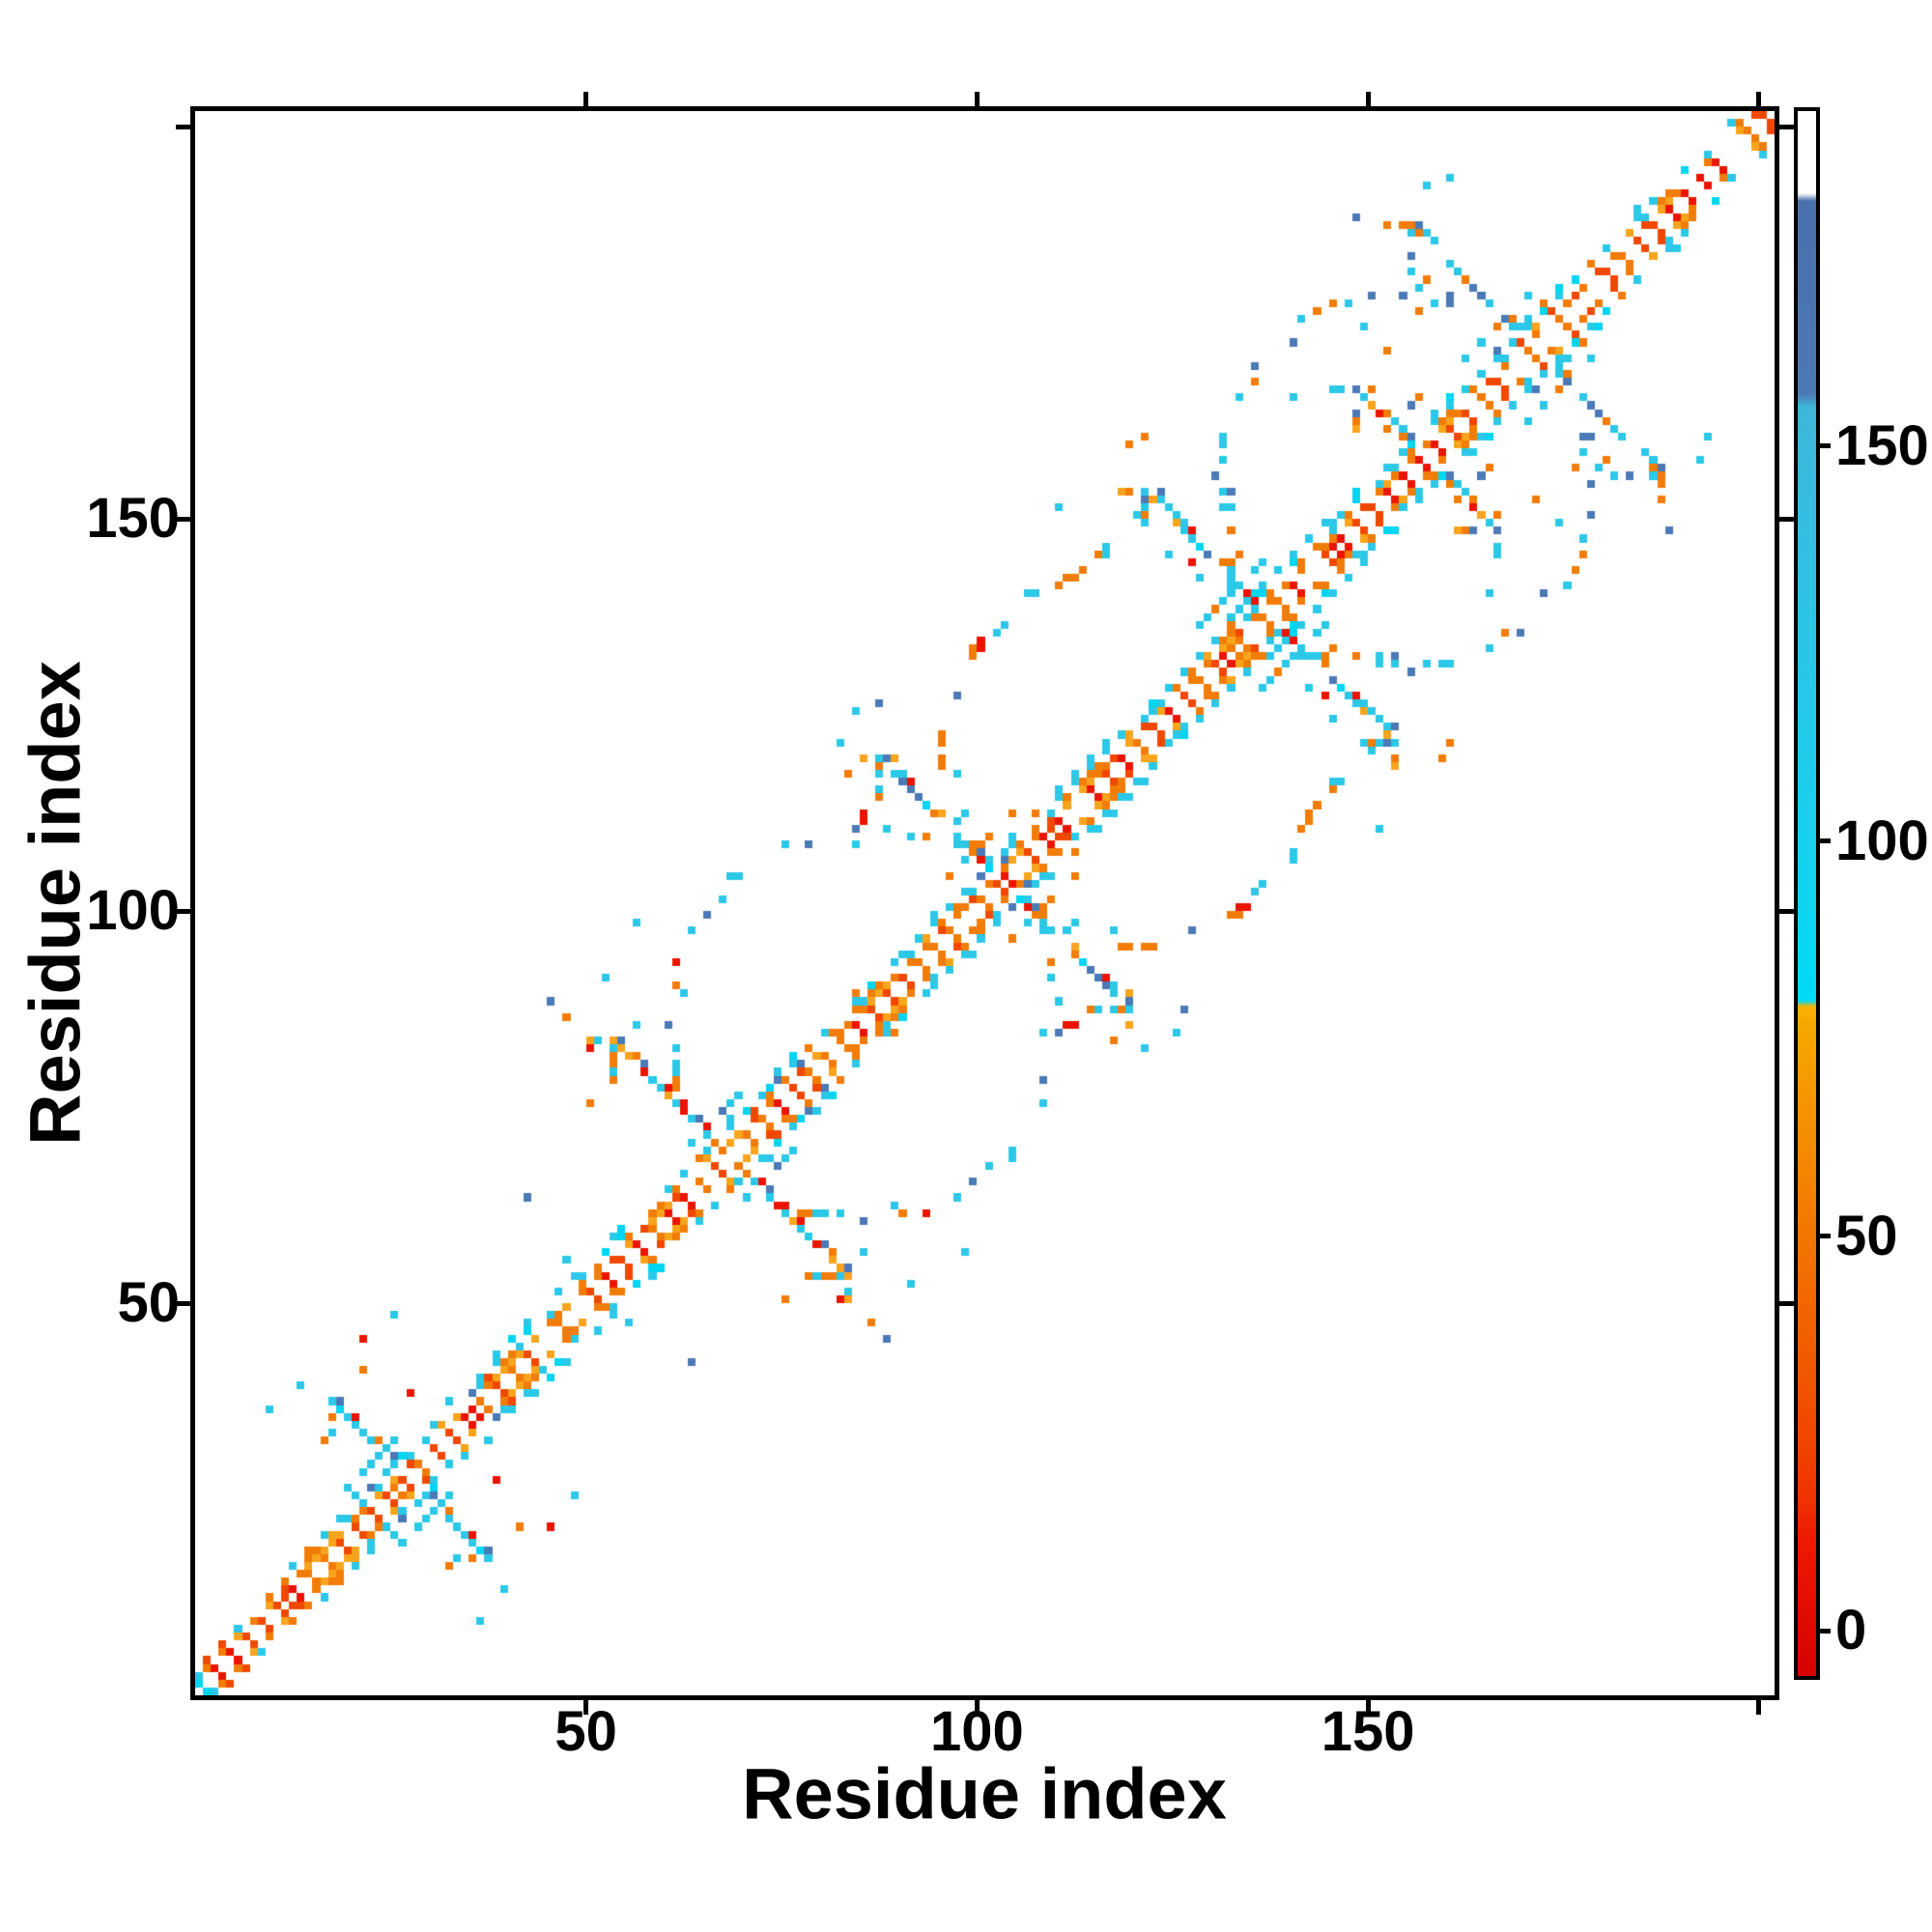 The width and height of the screenshot is (1932, 1932). What do you see at coordinates (1851, 1630) in the screenshot?
I see `colorbar-tick-label: 0` at bounding box center [1851, 1630].